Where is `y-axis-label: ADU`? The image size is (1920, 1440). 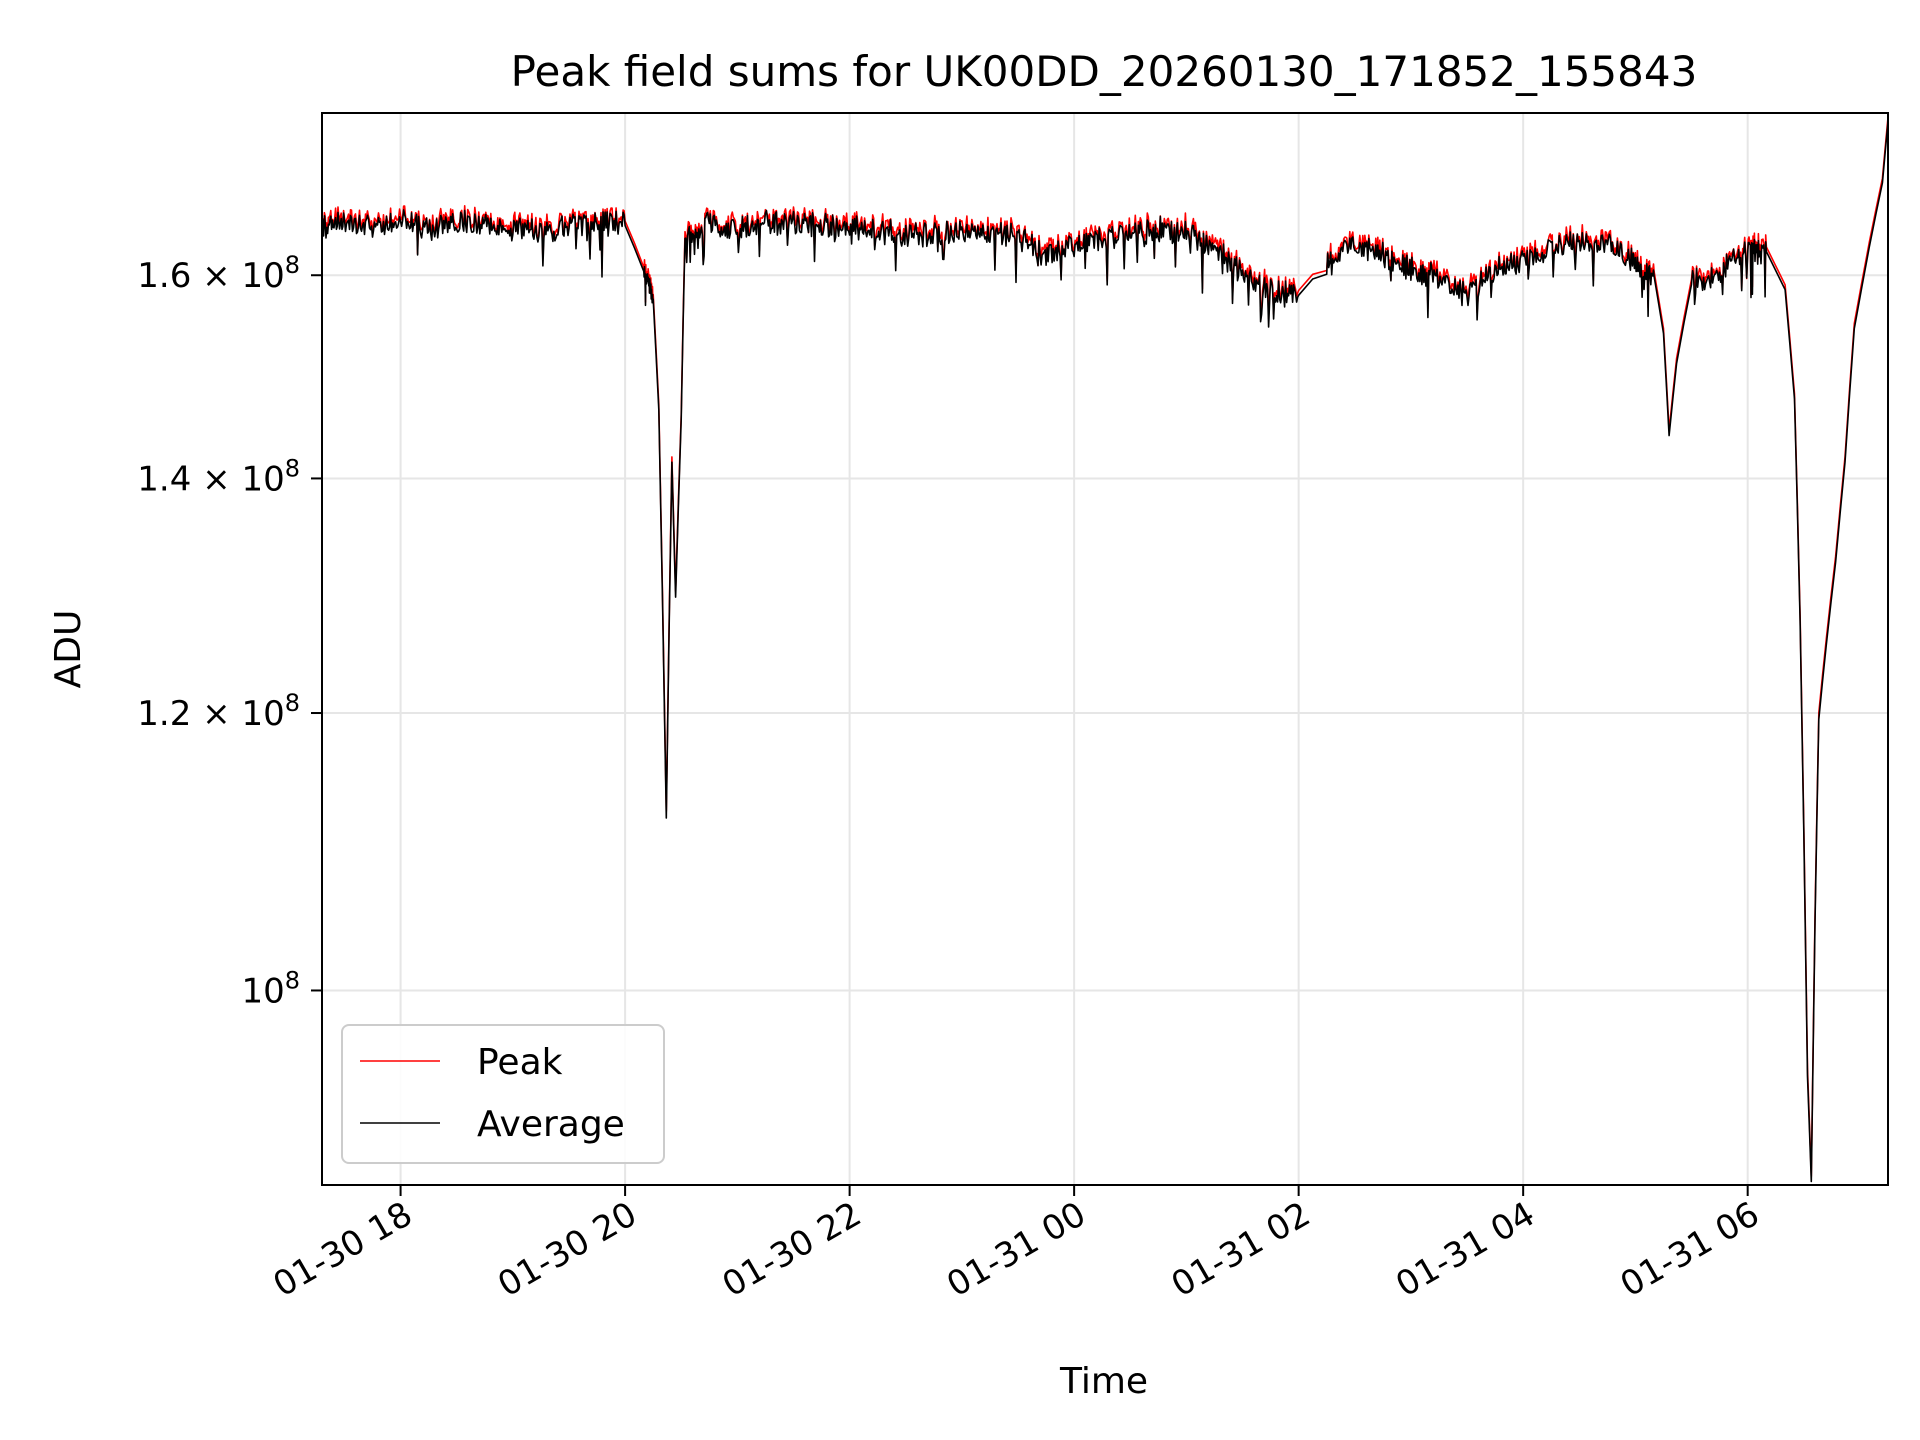 y-axis-label: ADU is located at coordinates (68, 649).